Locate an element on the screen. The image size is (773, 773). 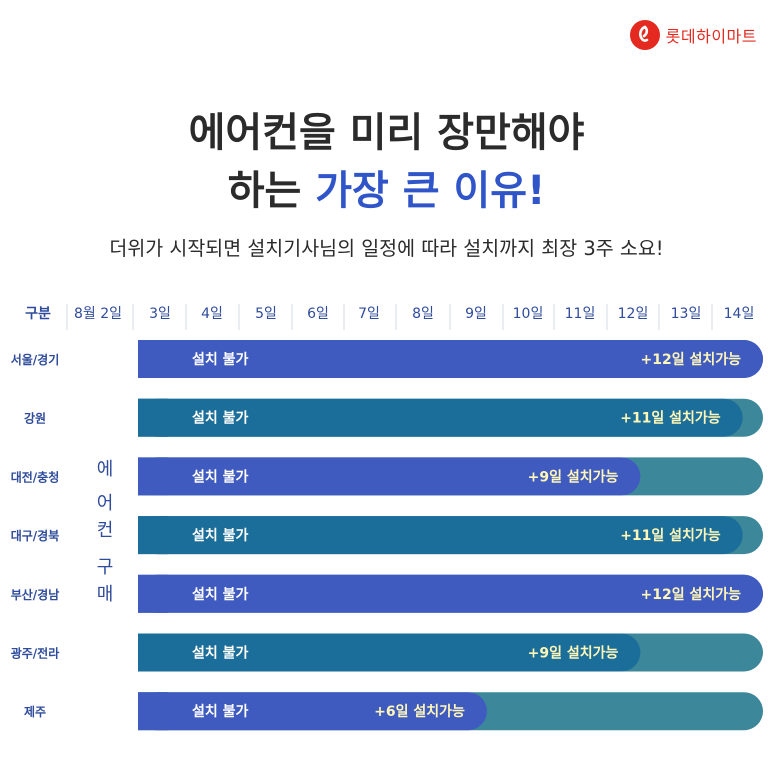
side-label-char: 매 is located at coordinates (105, 594).